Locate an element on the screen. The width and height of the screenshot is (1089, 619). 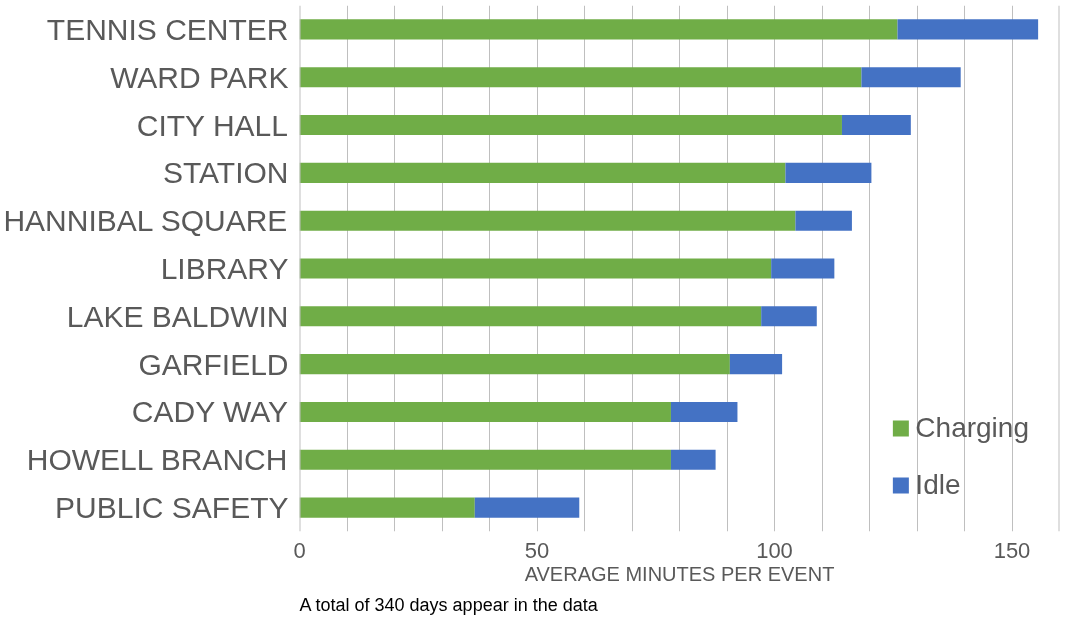
y-tick-label: LAKE BALDWIN is located at coordinates (177, 316).